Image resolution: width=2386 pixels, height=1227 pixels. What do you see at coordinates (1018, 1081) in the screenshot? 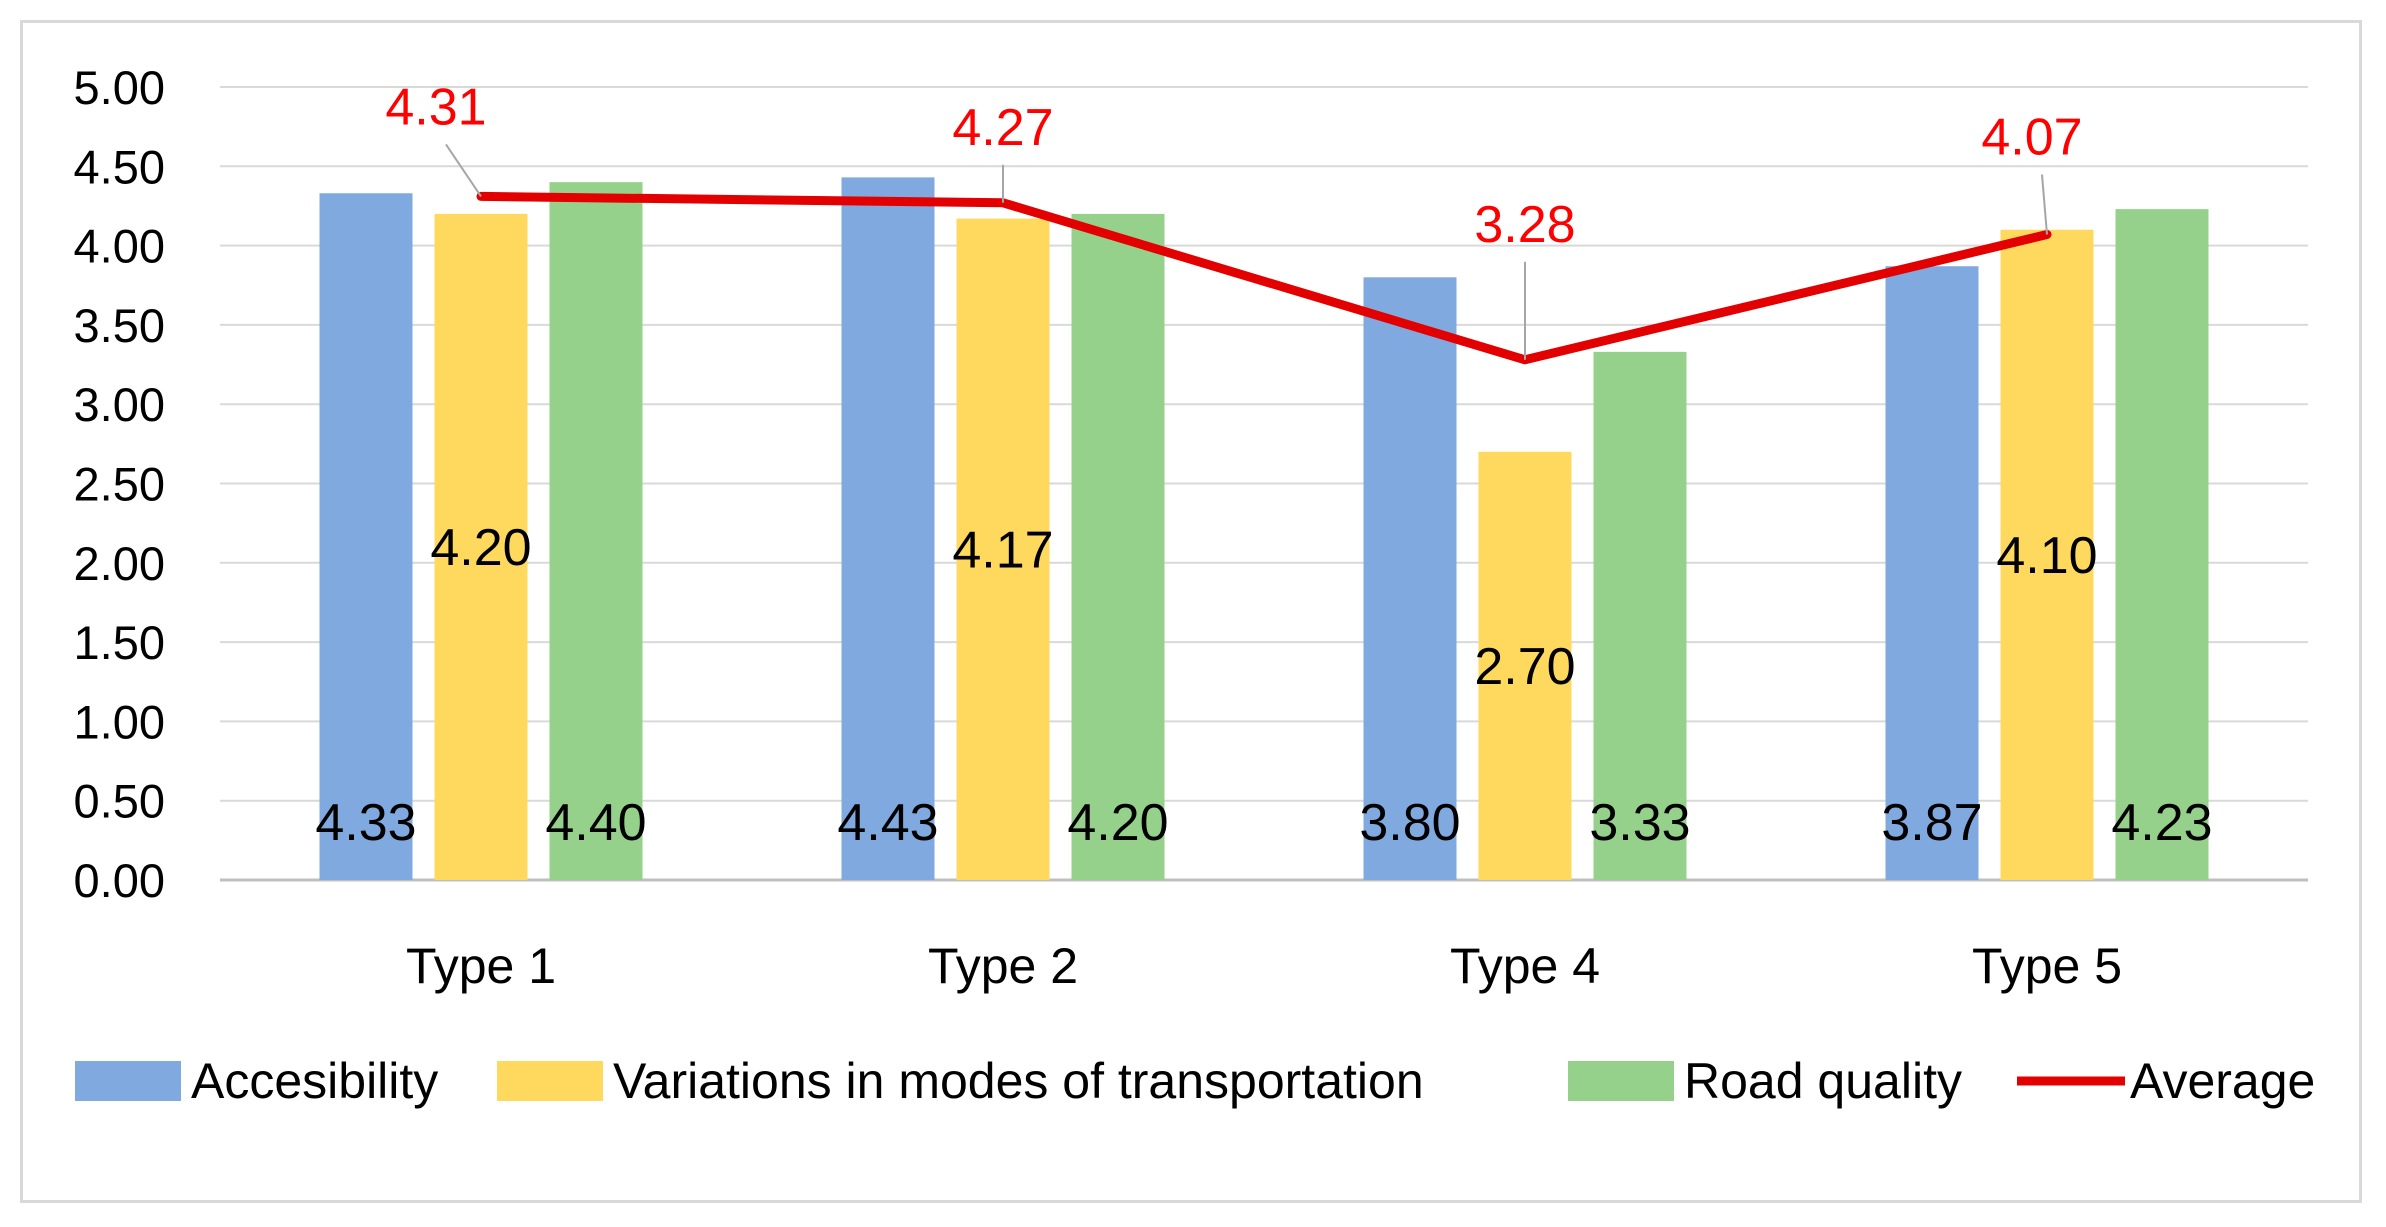
I see `legend-label: Variations in modes of transportation` at bounding box center [1018, 1081].